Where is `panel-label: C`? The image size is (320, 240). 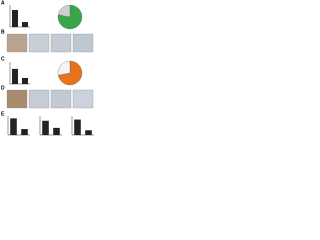 panel-label: C is located at coordinates (3, 59).